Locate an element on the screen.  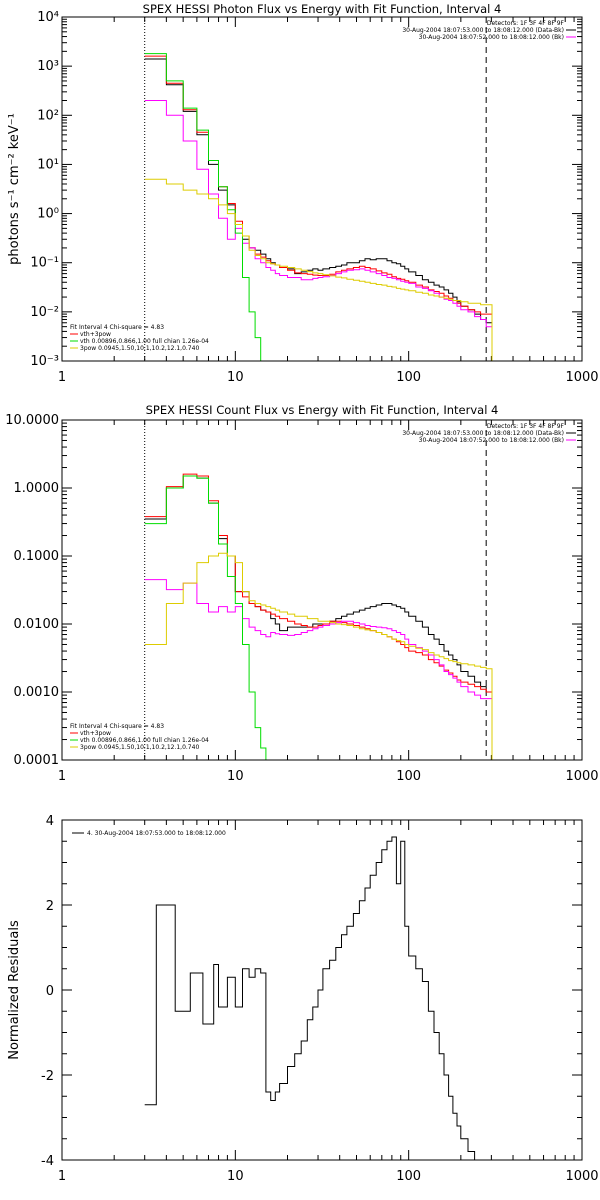
y-tick-label: -2 is located at coordinates (47, 1076).